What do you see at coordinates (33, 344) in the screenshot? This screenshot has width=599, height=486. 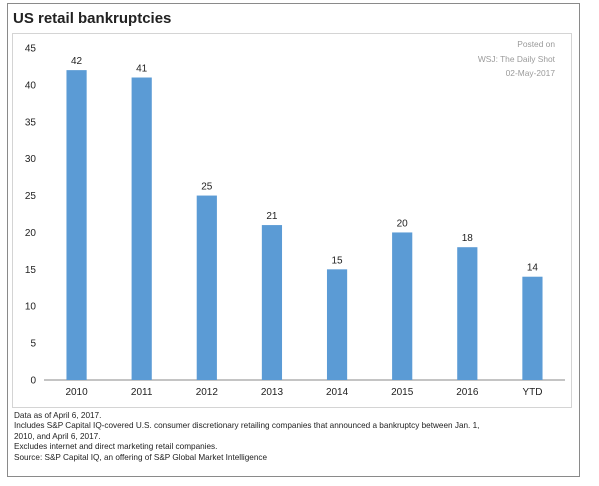 I see `y-tick-label: 5` at bounding box center [33, 344].